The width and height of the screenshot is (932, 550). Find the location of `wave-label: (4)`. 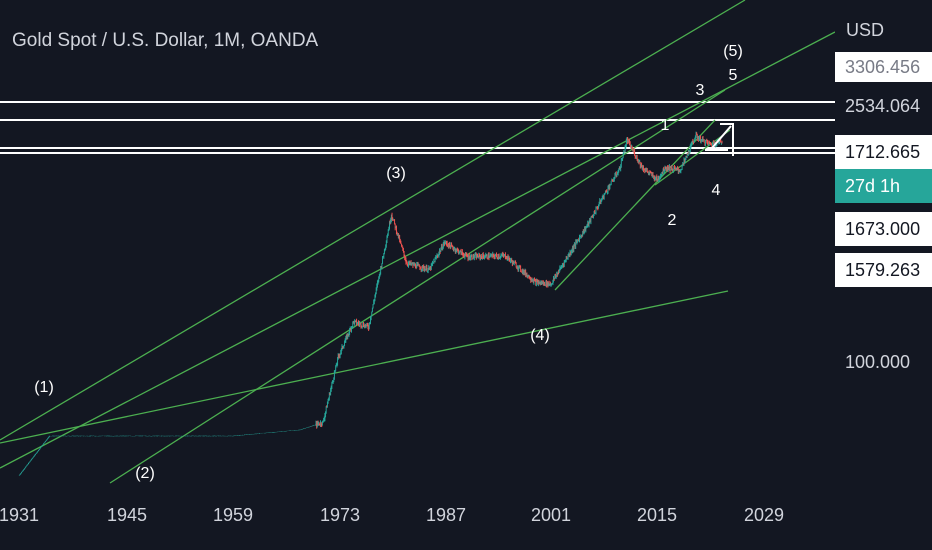

wave-label: (4) is located at coordinates (540, 335).